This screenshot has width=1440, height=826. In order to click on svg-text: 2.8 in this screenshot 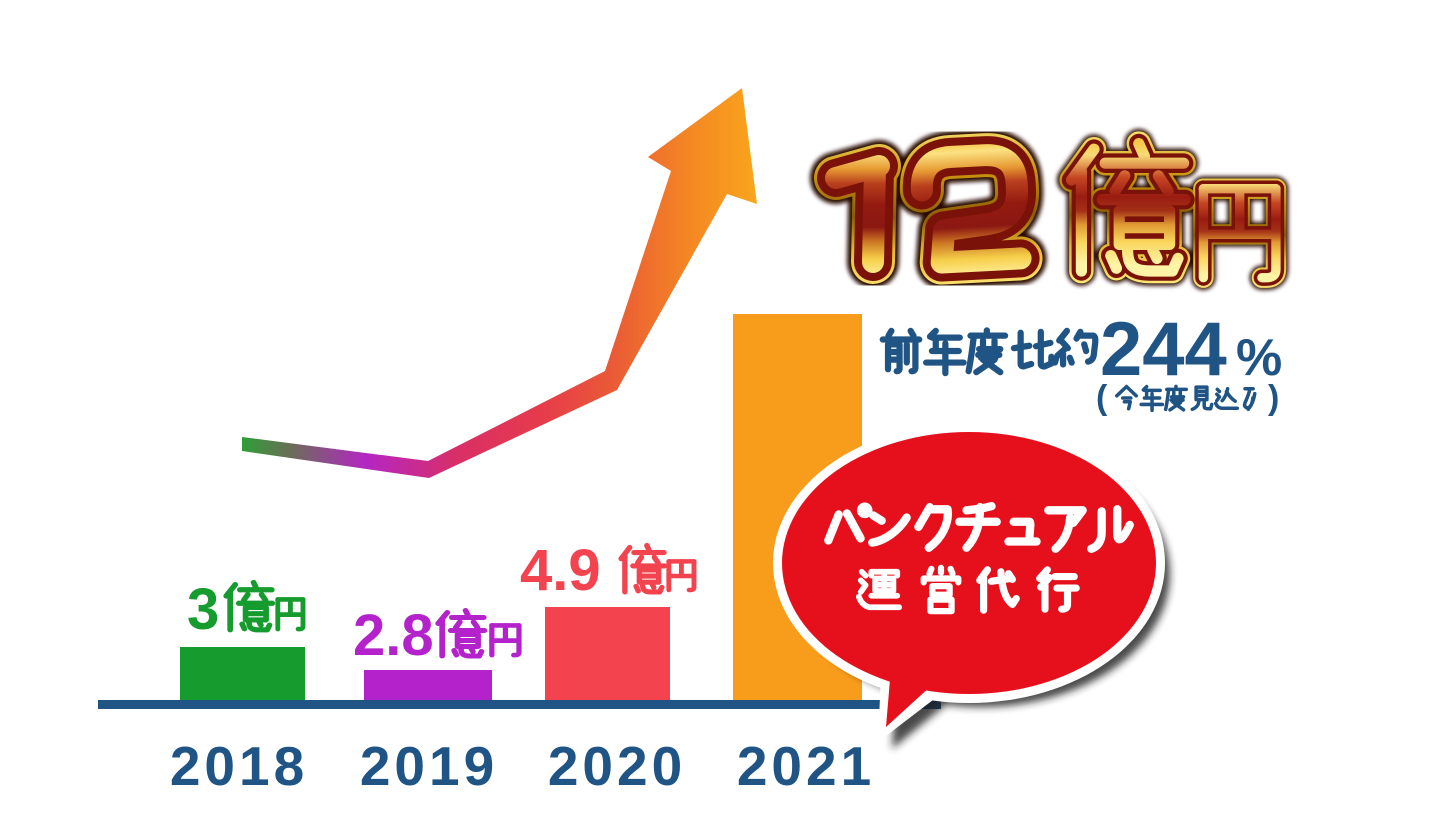, I will do `click(393, 635)`.